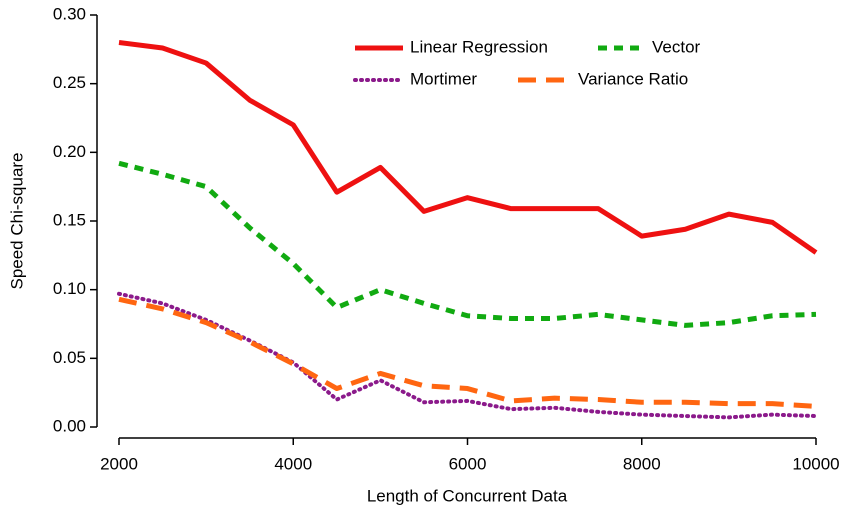  I want to click on y-axis-title: Speed Chi-square, so click(16, 220).